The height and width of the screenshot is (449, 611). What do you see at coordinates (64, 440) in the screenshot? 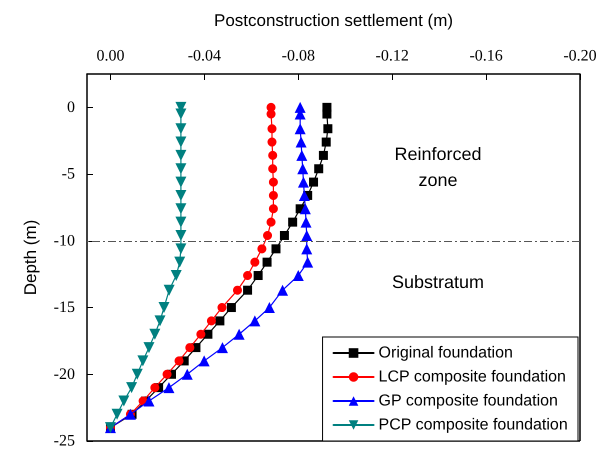
I see `y-tick-label: -25` at bounding box center [64, 440].